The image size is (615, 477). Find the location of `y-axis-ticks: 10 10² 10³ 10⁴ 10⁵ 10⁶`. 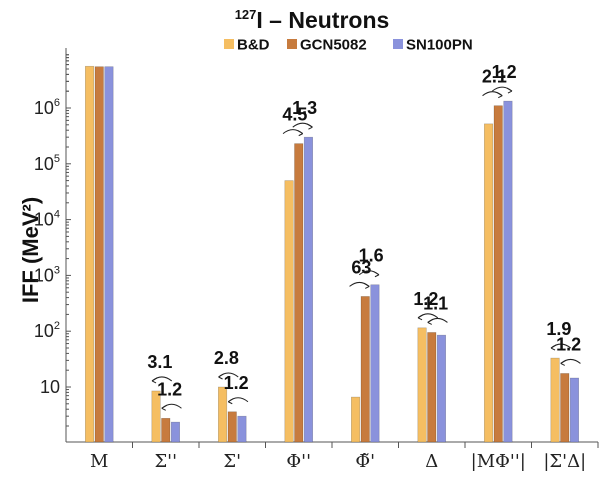

y-axis-ticks: 10 10² 10³ 10⁴ 10⁵ 10⁶ is located at coordinates (52, 240).